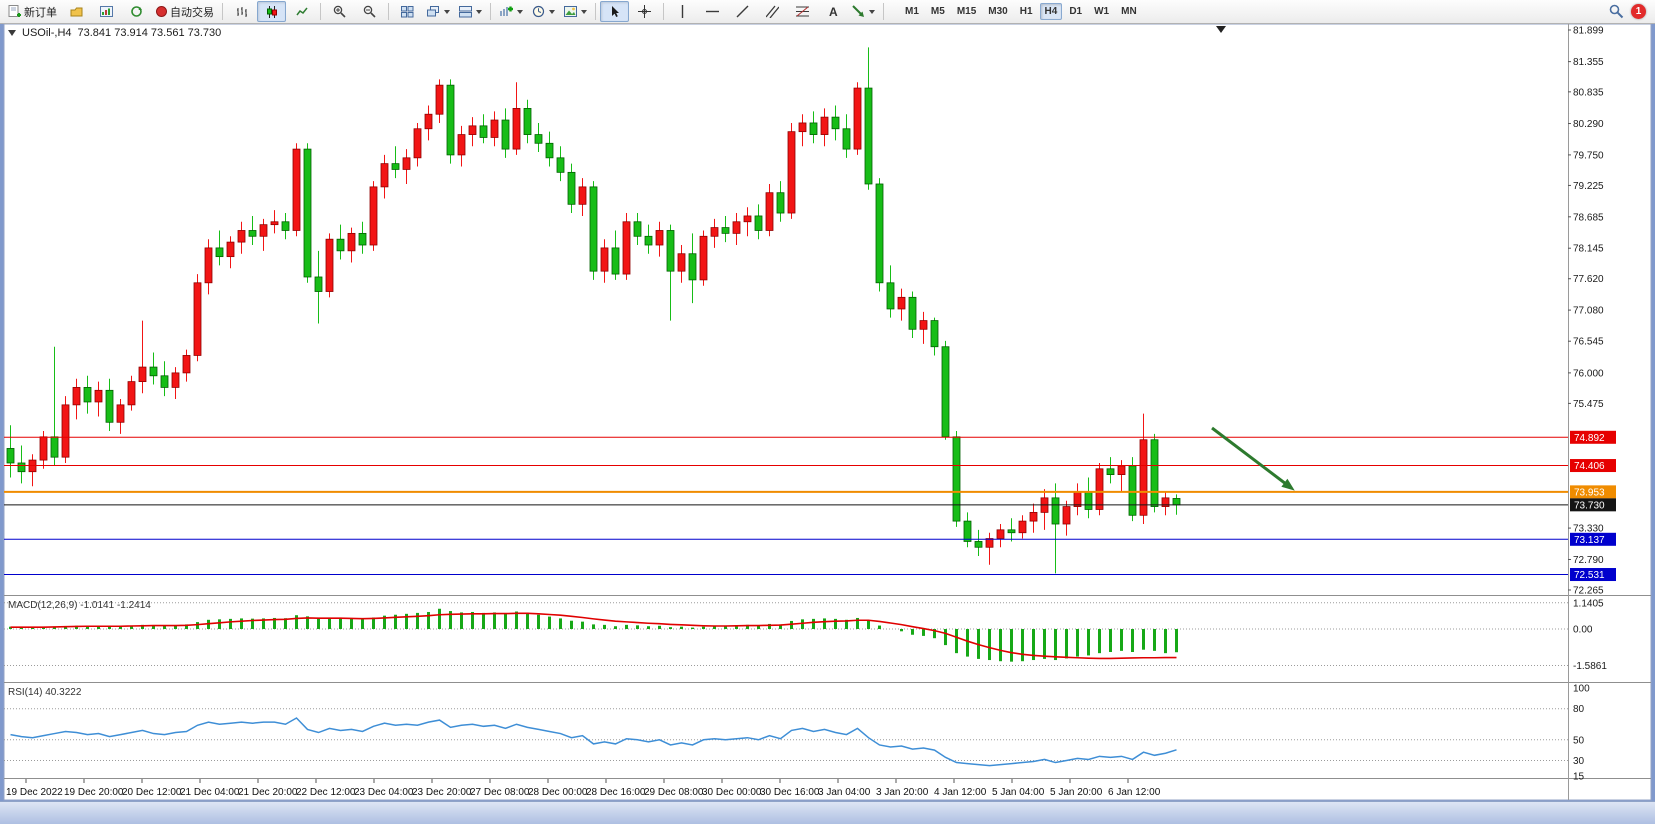  What do you see at coordinates (772, 11) in the screenshot?
I see `channel-tool-button` at bounding box center [772, 11].